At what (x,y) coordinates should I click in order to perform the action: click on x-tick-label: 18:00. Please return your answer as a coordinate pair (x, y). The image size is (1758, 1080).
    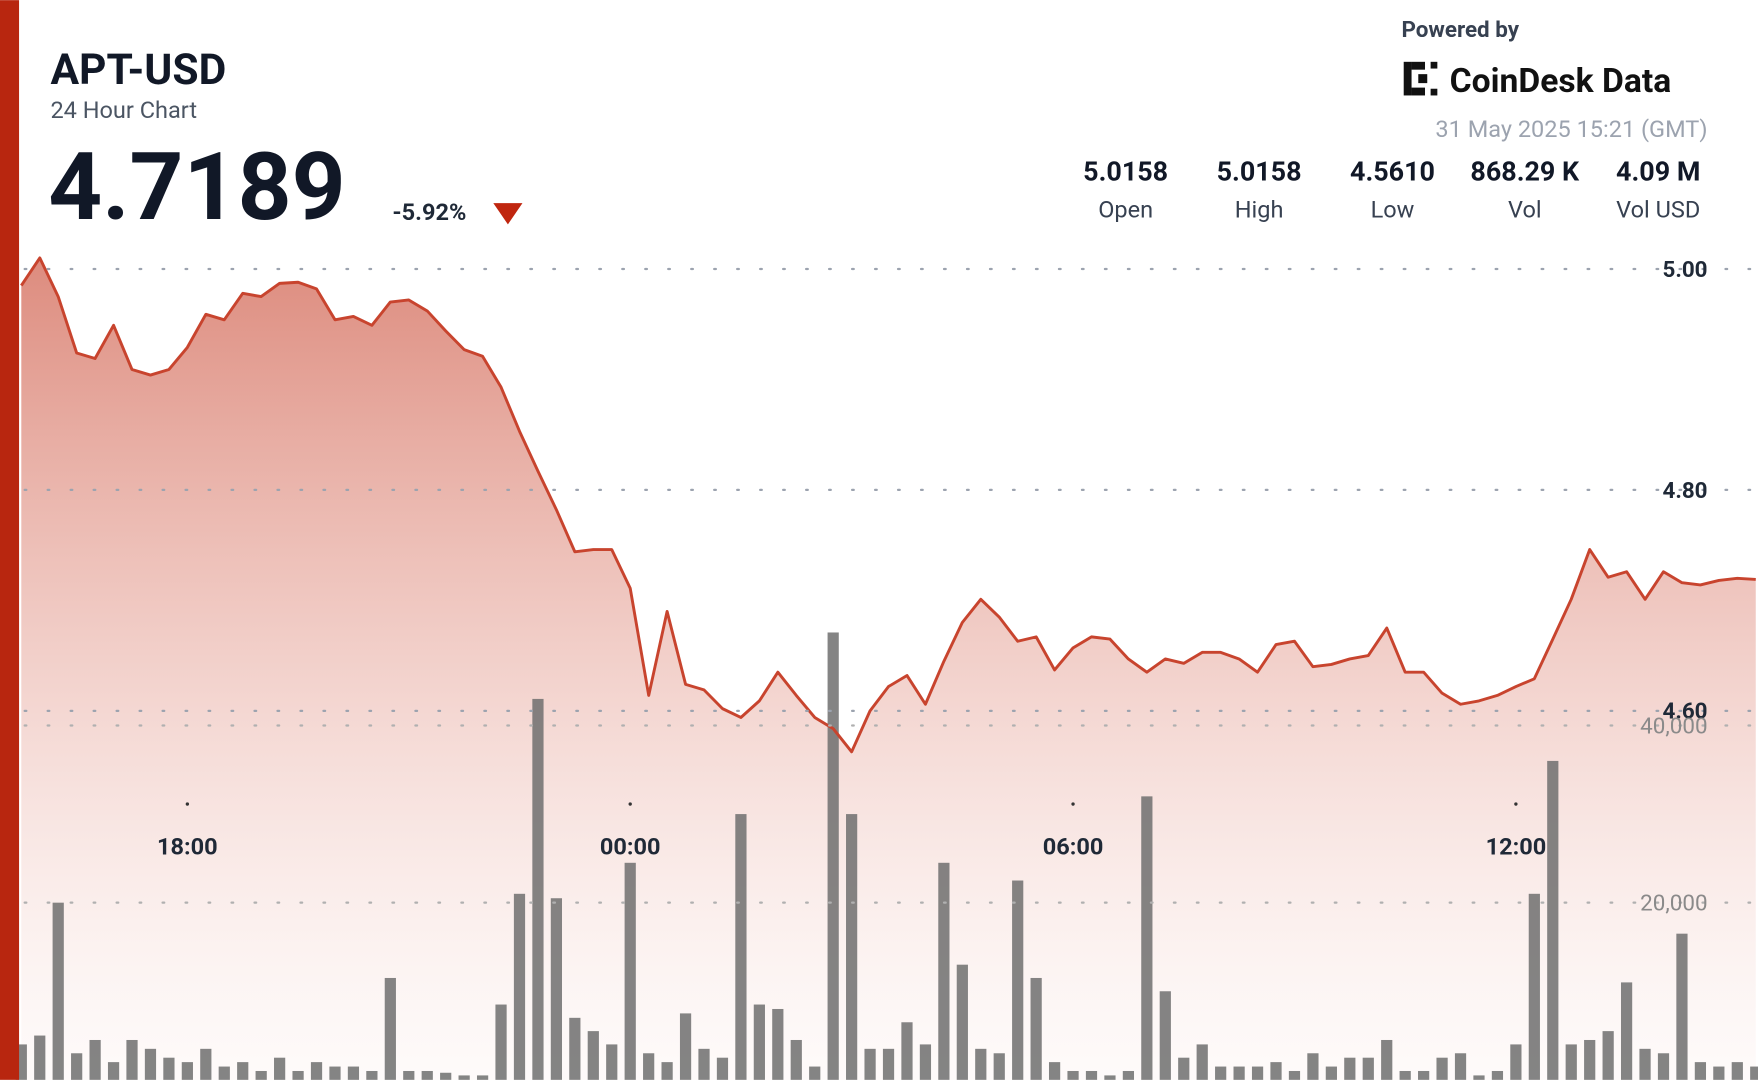
    Looking at the image, I should click on (187, 846).